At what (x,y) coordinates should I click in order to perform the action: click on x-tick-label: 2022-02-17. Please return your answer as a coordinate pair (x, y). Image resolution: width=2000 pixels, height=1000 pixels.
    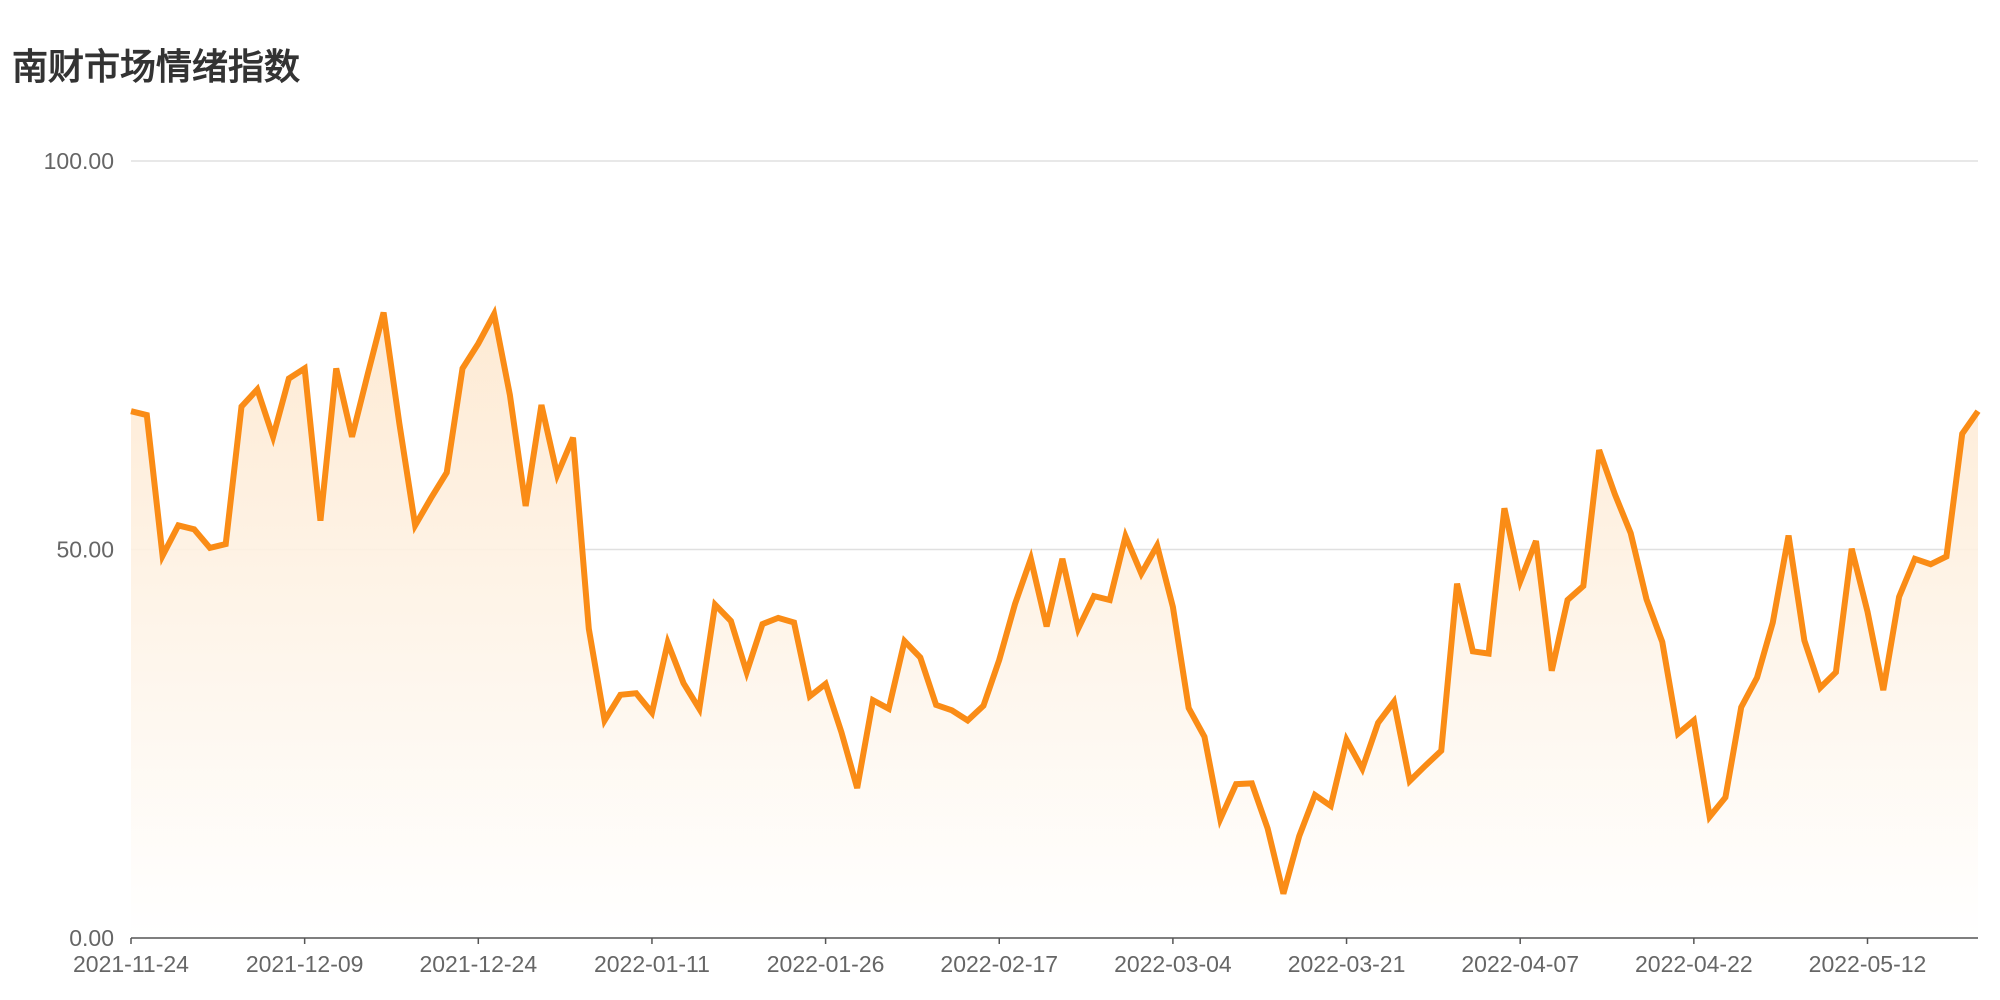
    Looking at the image, I should click on (999, 964).